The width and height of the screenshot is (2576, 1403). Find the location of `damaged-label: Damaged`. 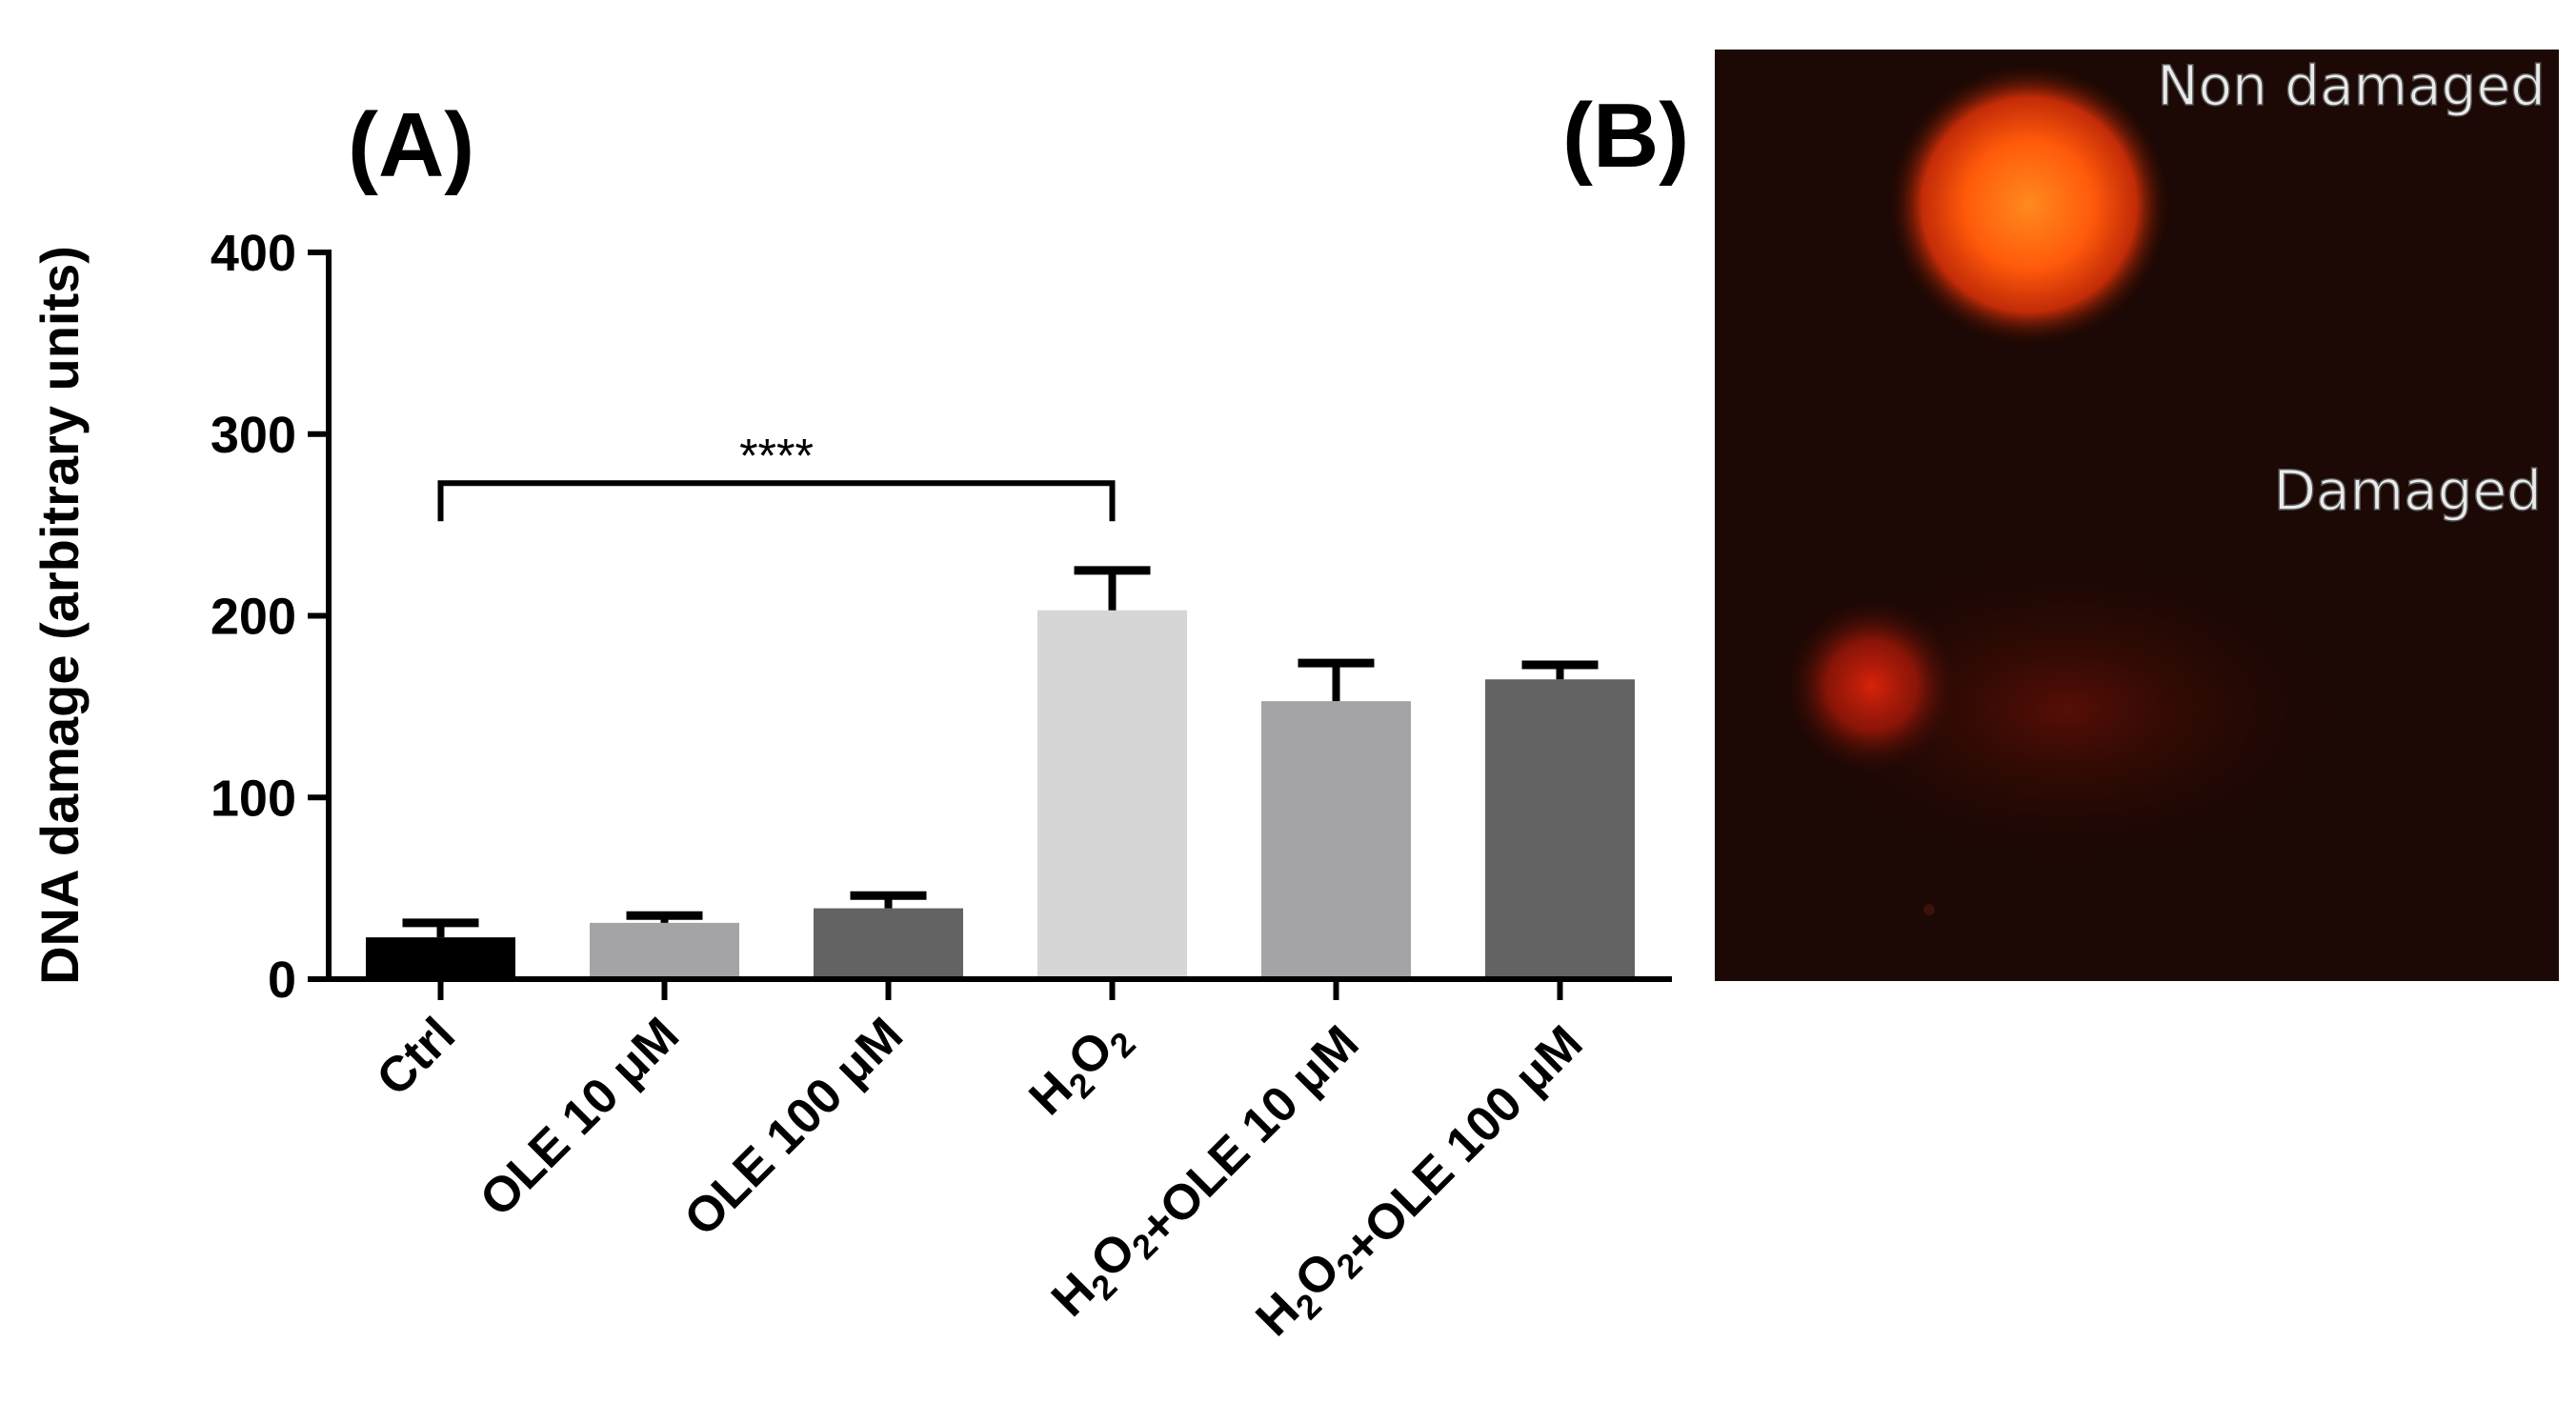

damaged-label: Damaged is located at coordinates (2407, 490).